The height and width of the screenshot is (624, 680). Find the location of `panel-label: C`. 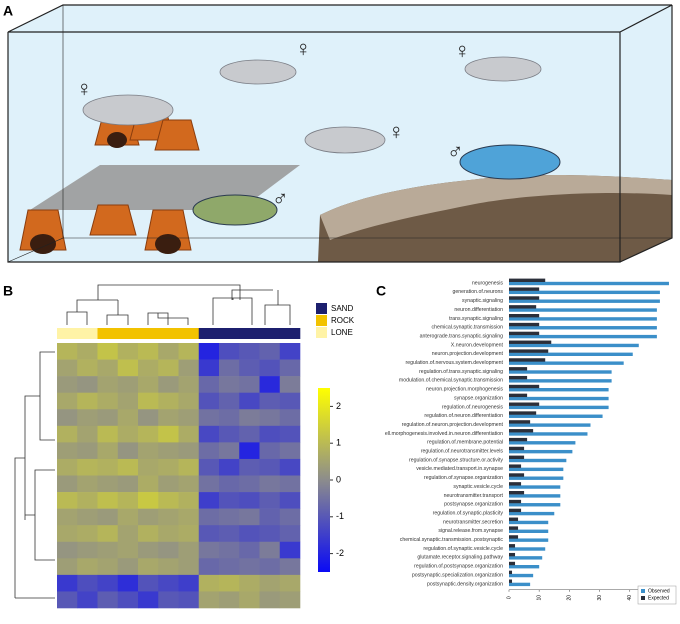

panel-label: C is located at coordinates (381, 291).